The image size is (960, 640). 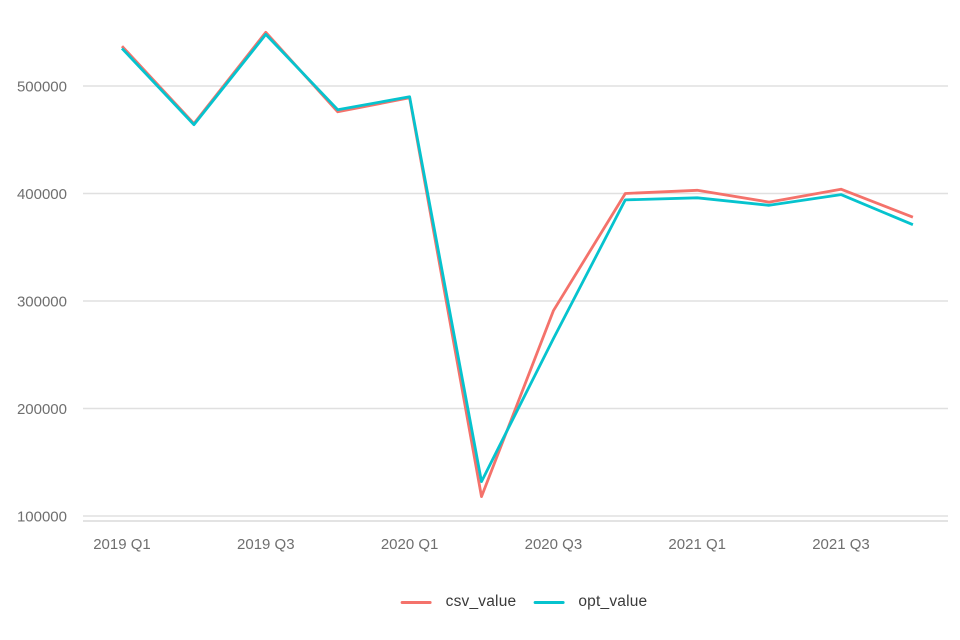 What do you see at coordinates (42, 87) in the screenshot?
I see `y-tick-label: 500000` at bounding box center [42, 87].